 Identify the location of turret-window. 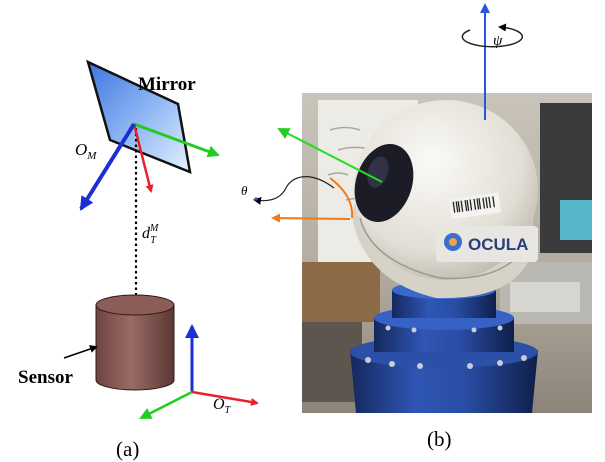
(384, 183).